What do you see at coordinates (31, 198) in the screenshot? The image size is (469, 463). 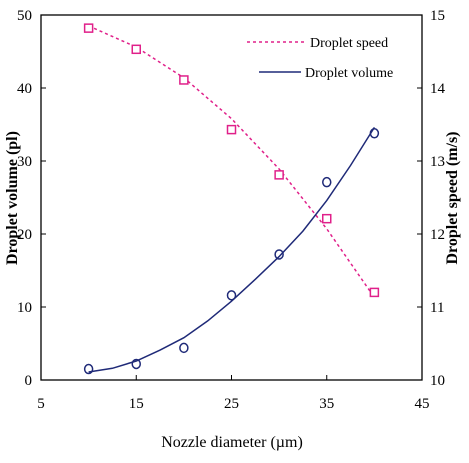 I see `y-left-axis: 0 10 20 30 40 50` at bounding box center [31, 198].